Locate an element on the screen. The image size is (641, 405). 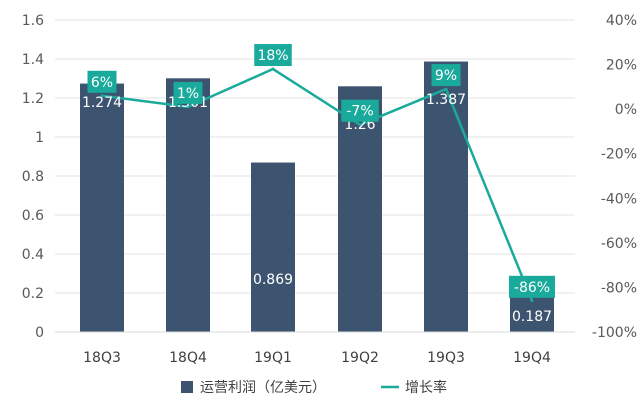
legend-bar-label: 运营利润（亿美元） is located at coordinates (263, 388).